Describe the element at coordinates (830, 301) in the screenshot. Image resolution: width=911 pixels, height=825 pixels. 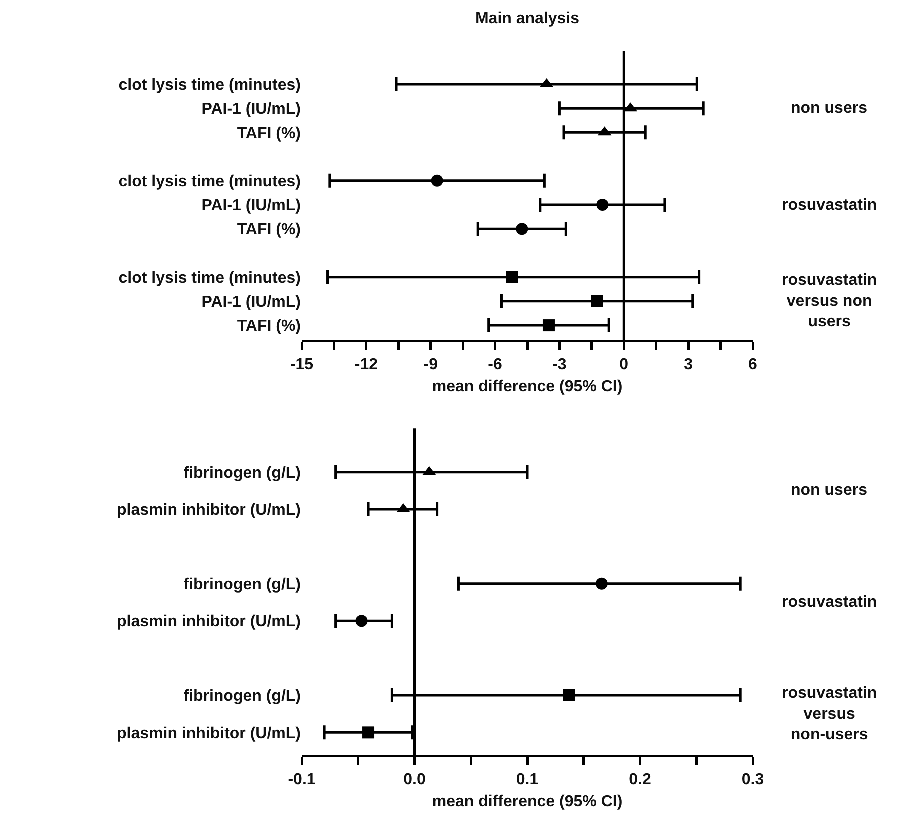
I see `text: rosuvastatin versus non users` at that location.